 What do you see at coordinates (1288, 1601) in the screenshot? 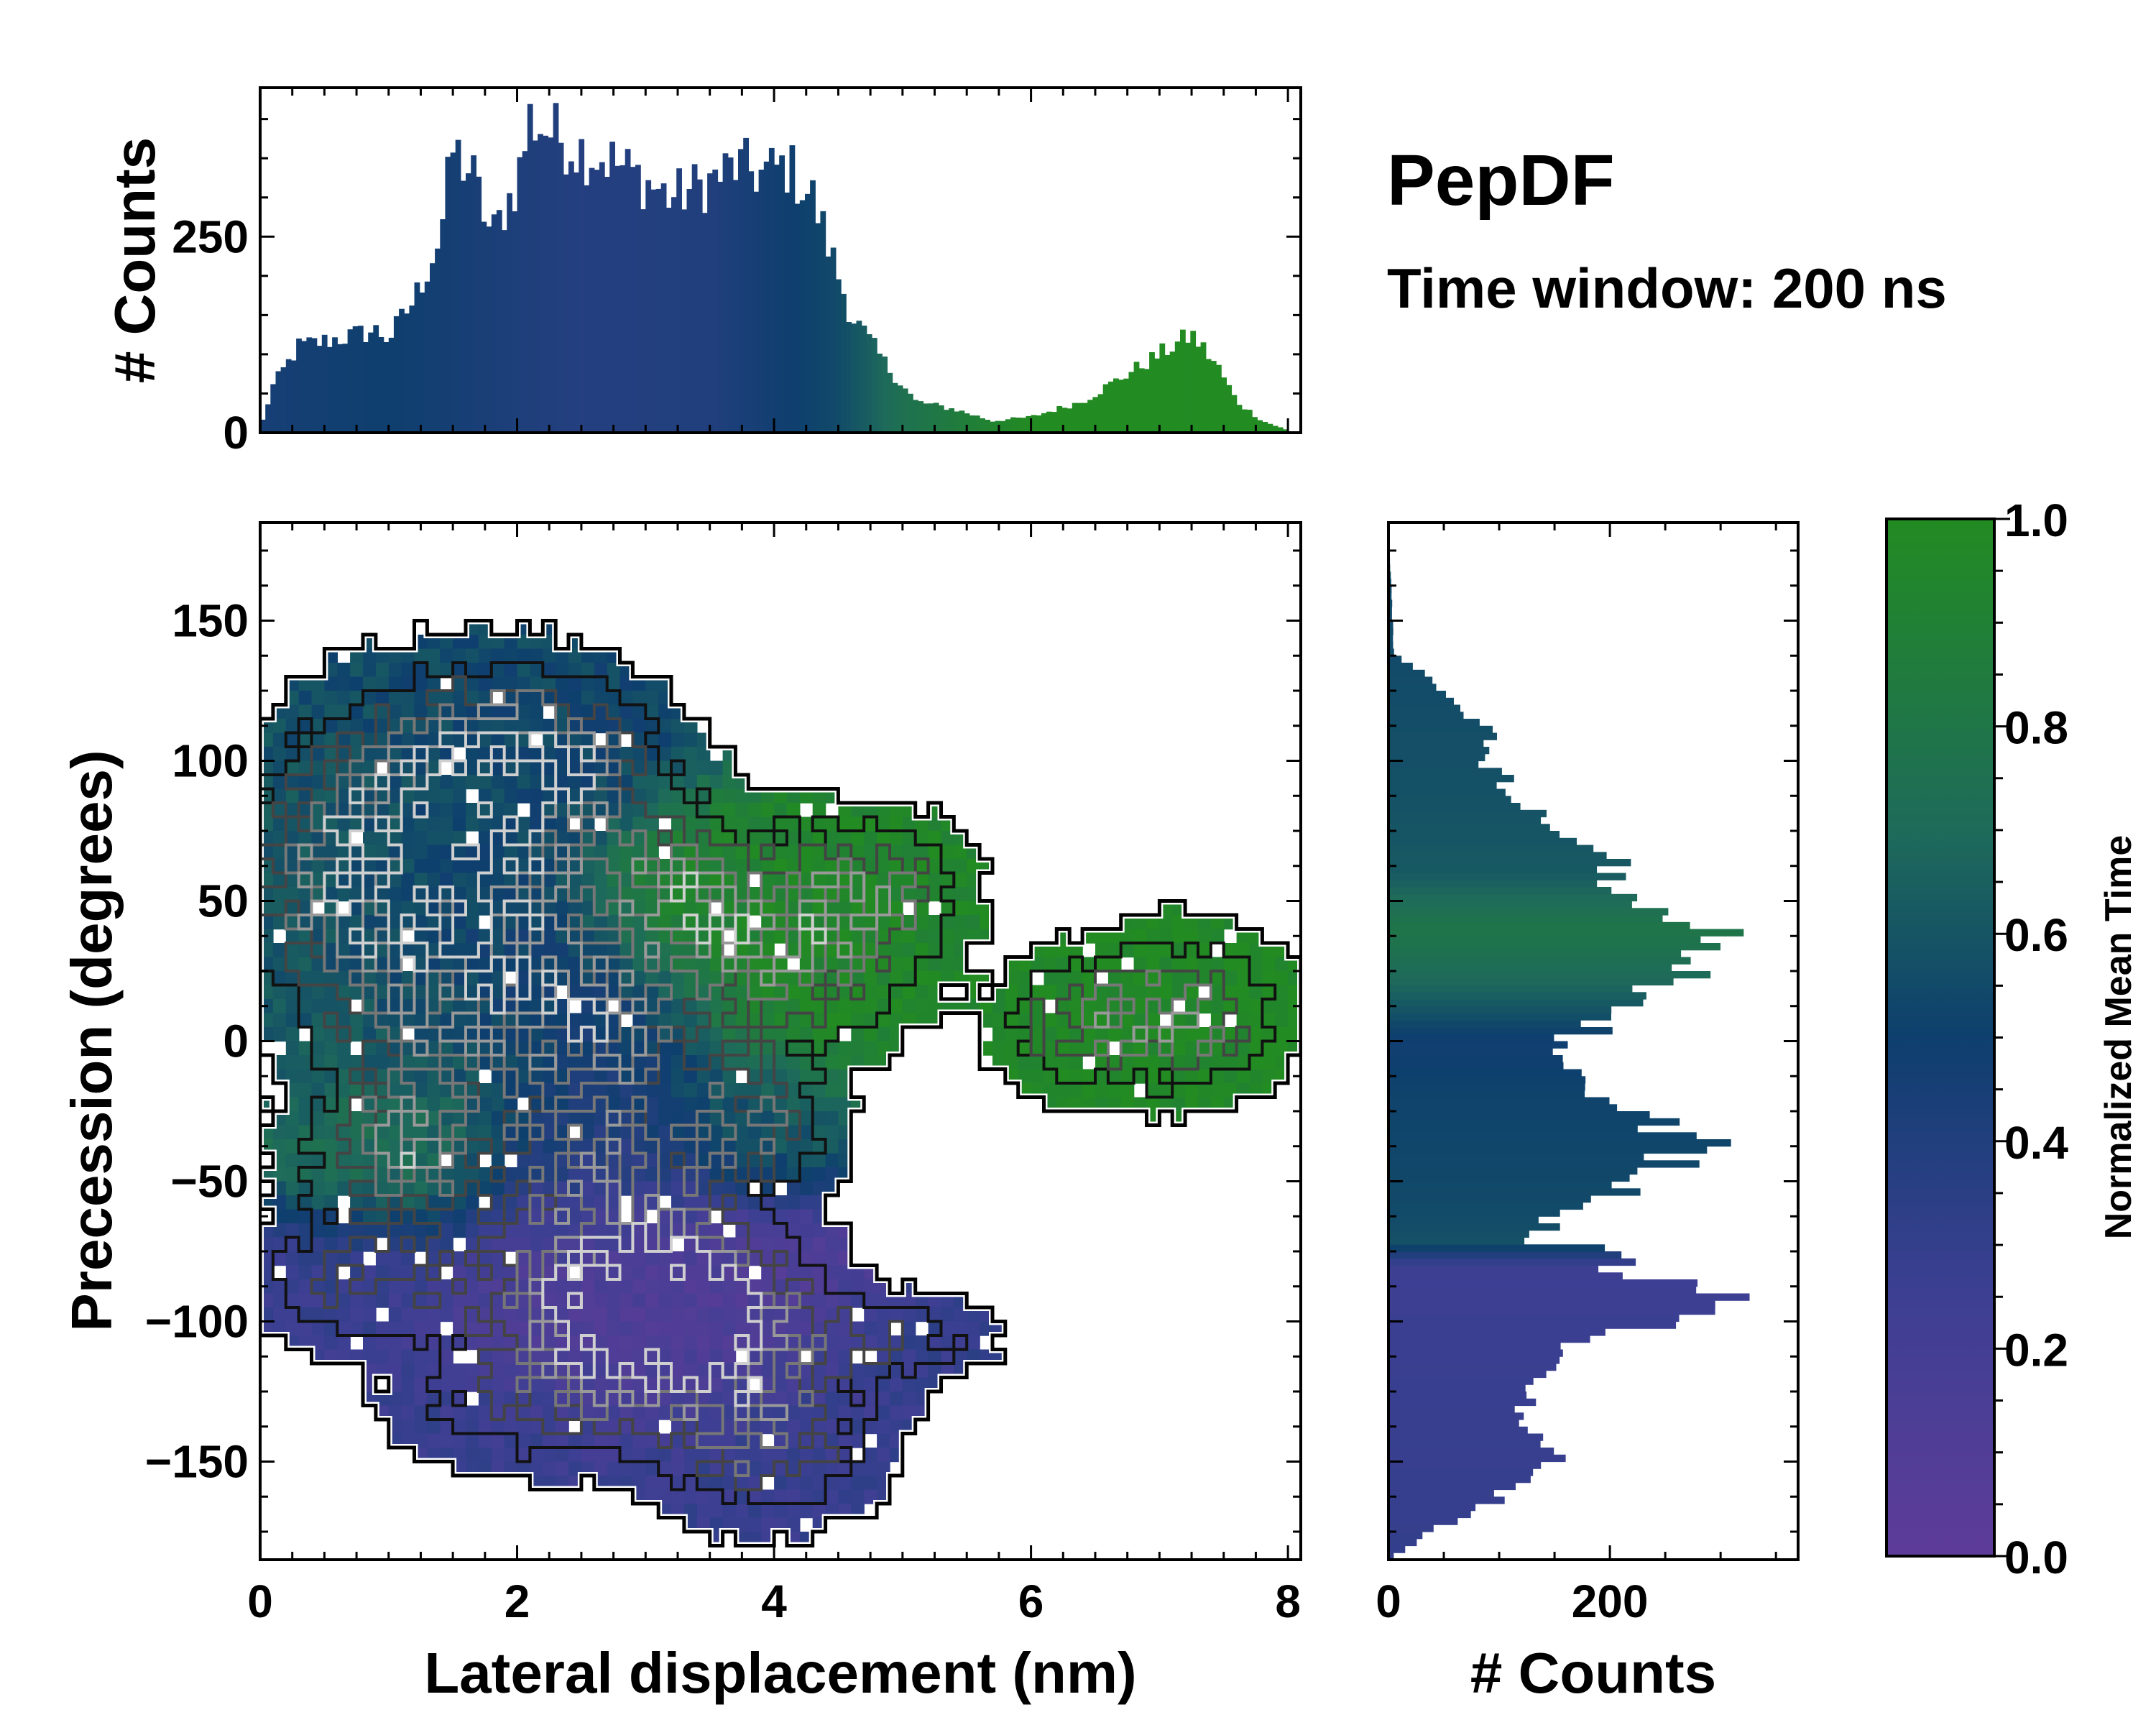
I see `main-x-tick-label: 8` at bounding box center [1288, 1601].